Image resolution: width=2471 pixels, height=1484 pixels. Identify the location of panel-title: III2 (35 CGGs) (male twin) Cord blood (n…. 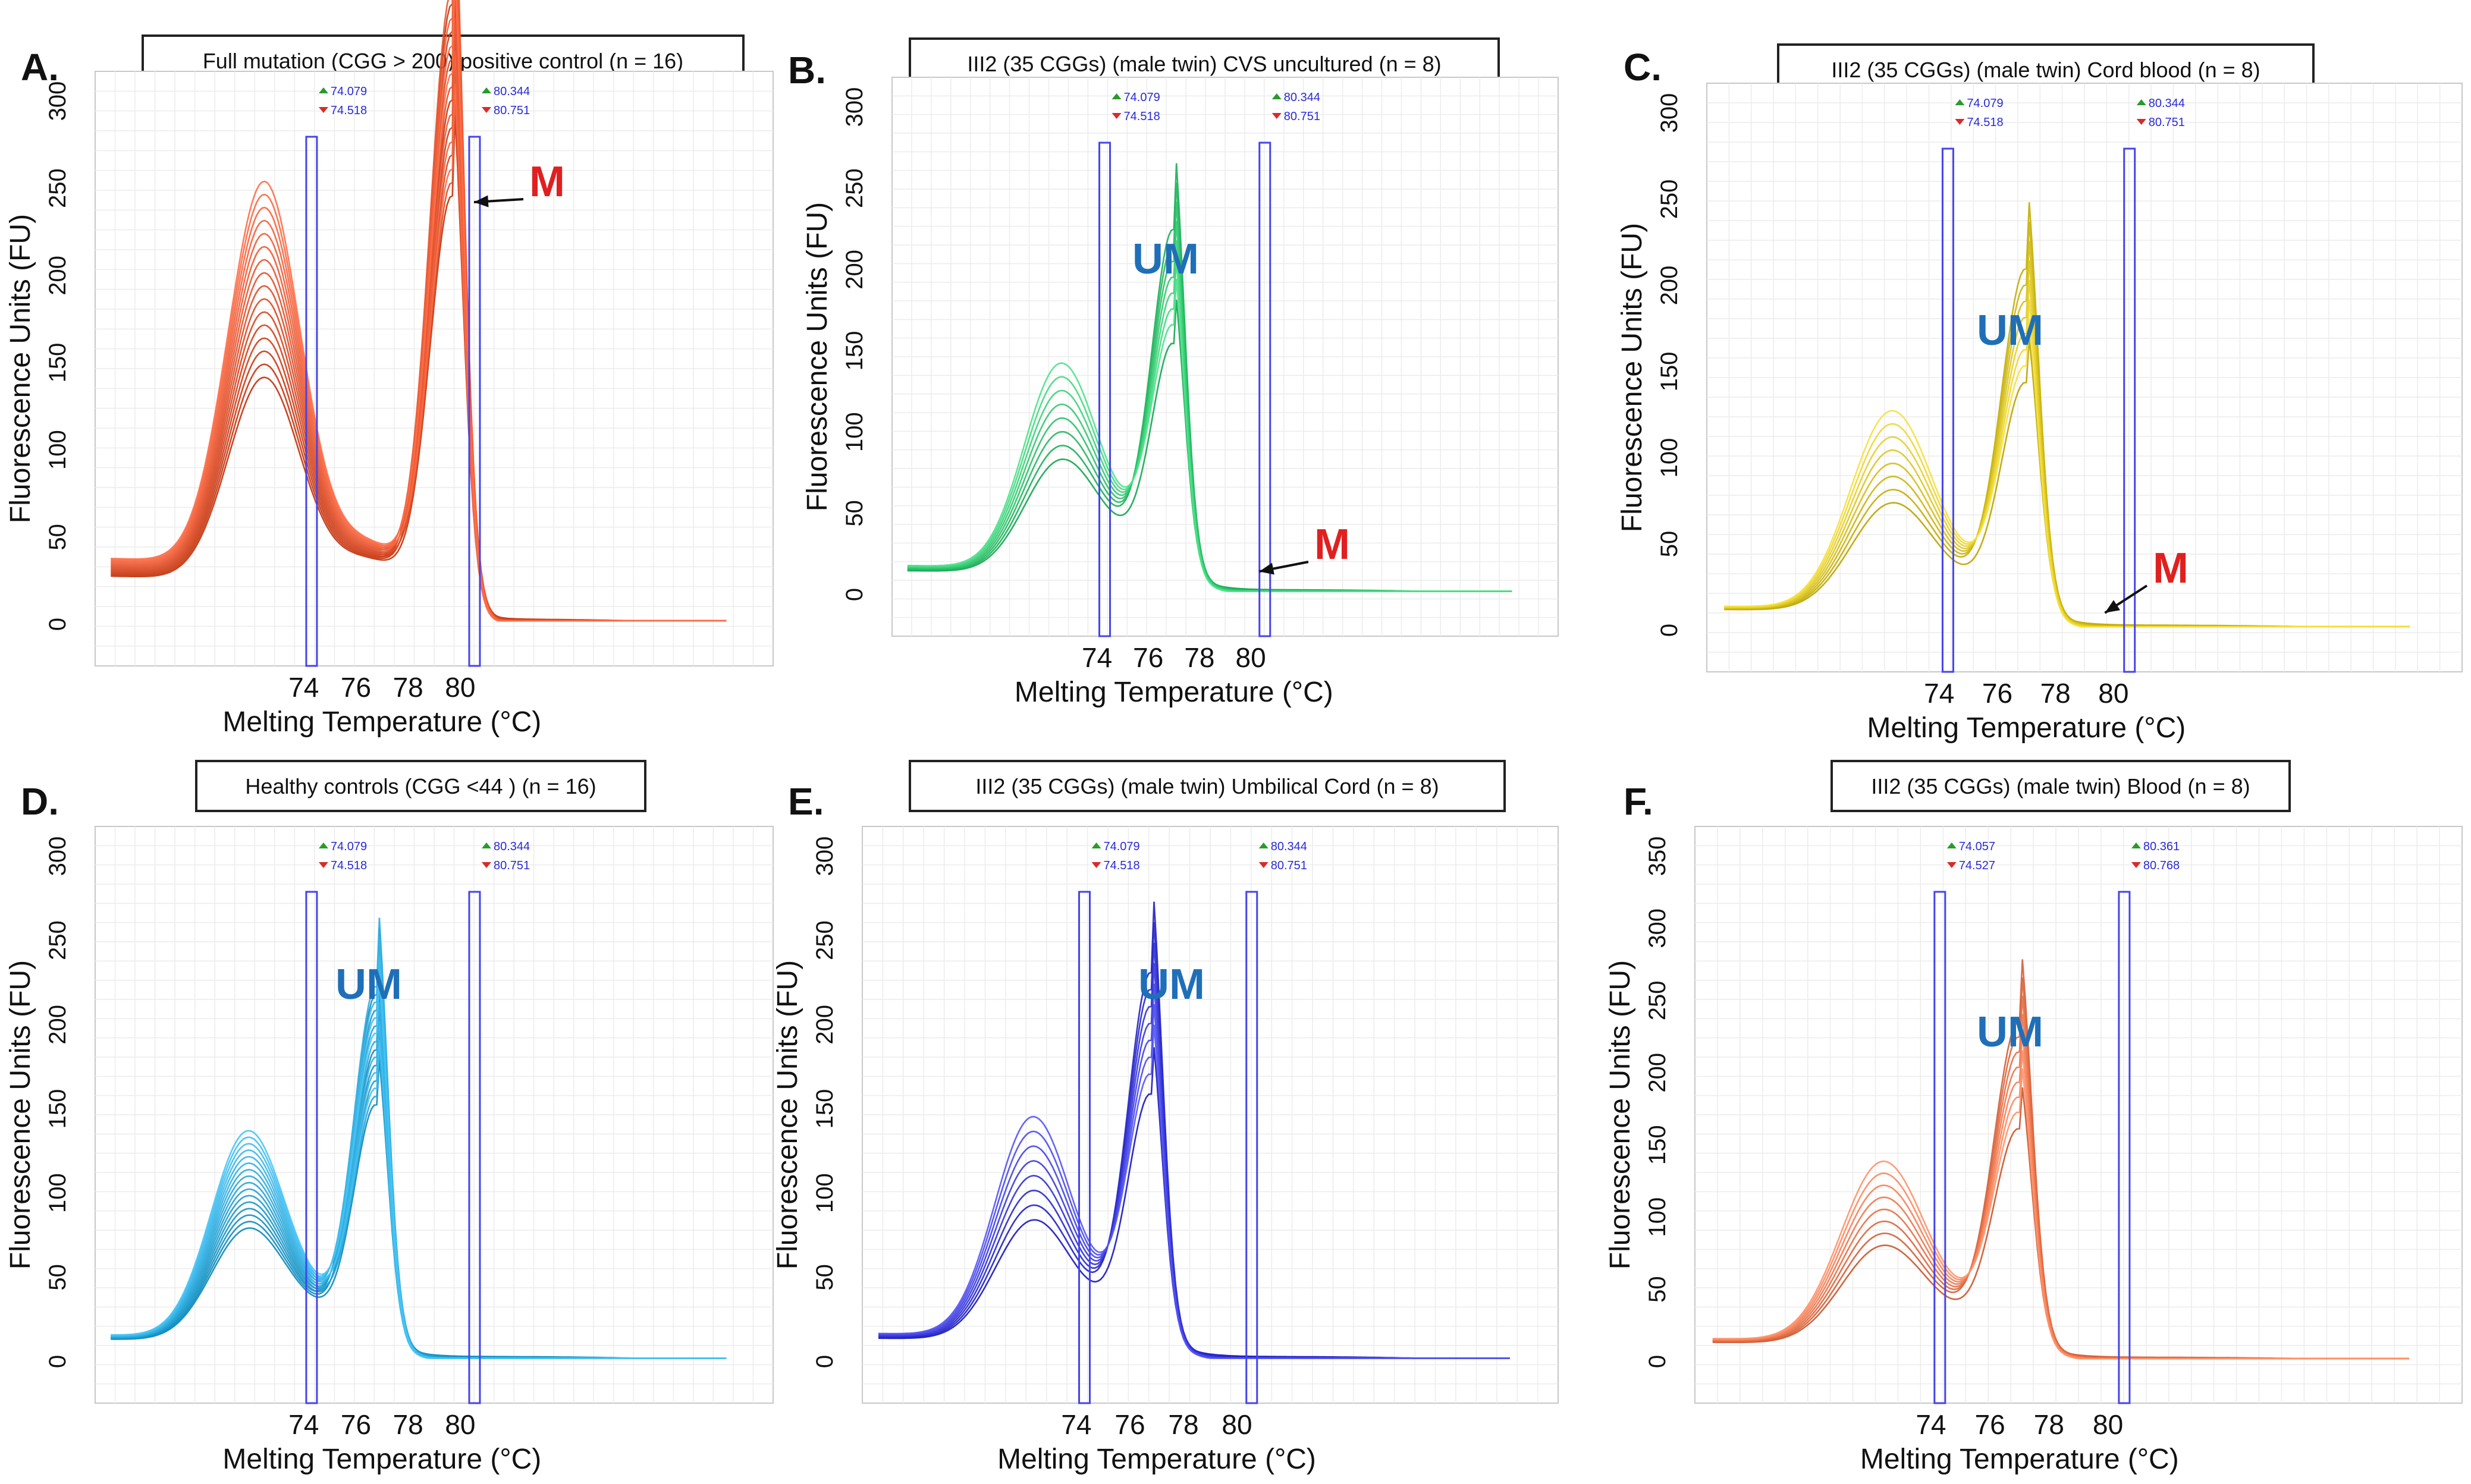
(2045, 70).